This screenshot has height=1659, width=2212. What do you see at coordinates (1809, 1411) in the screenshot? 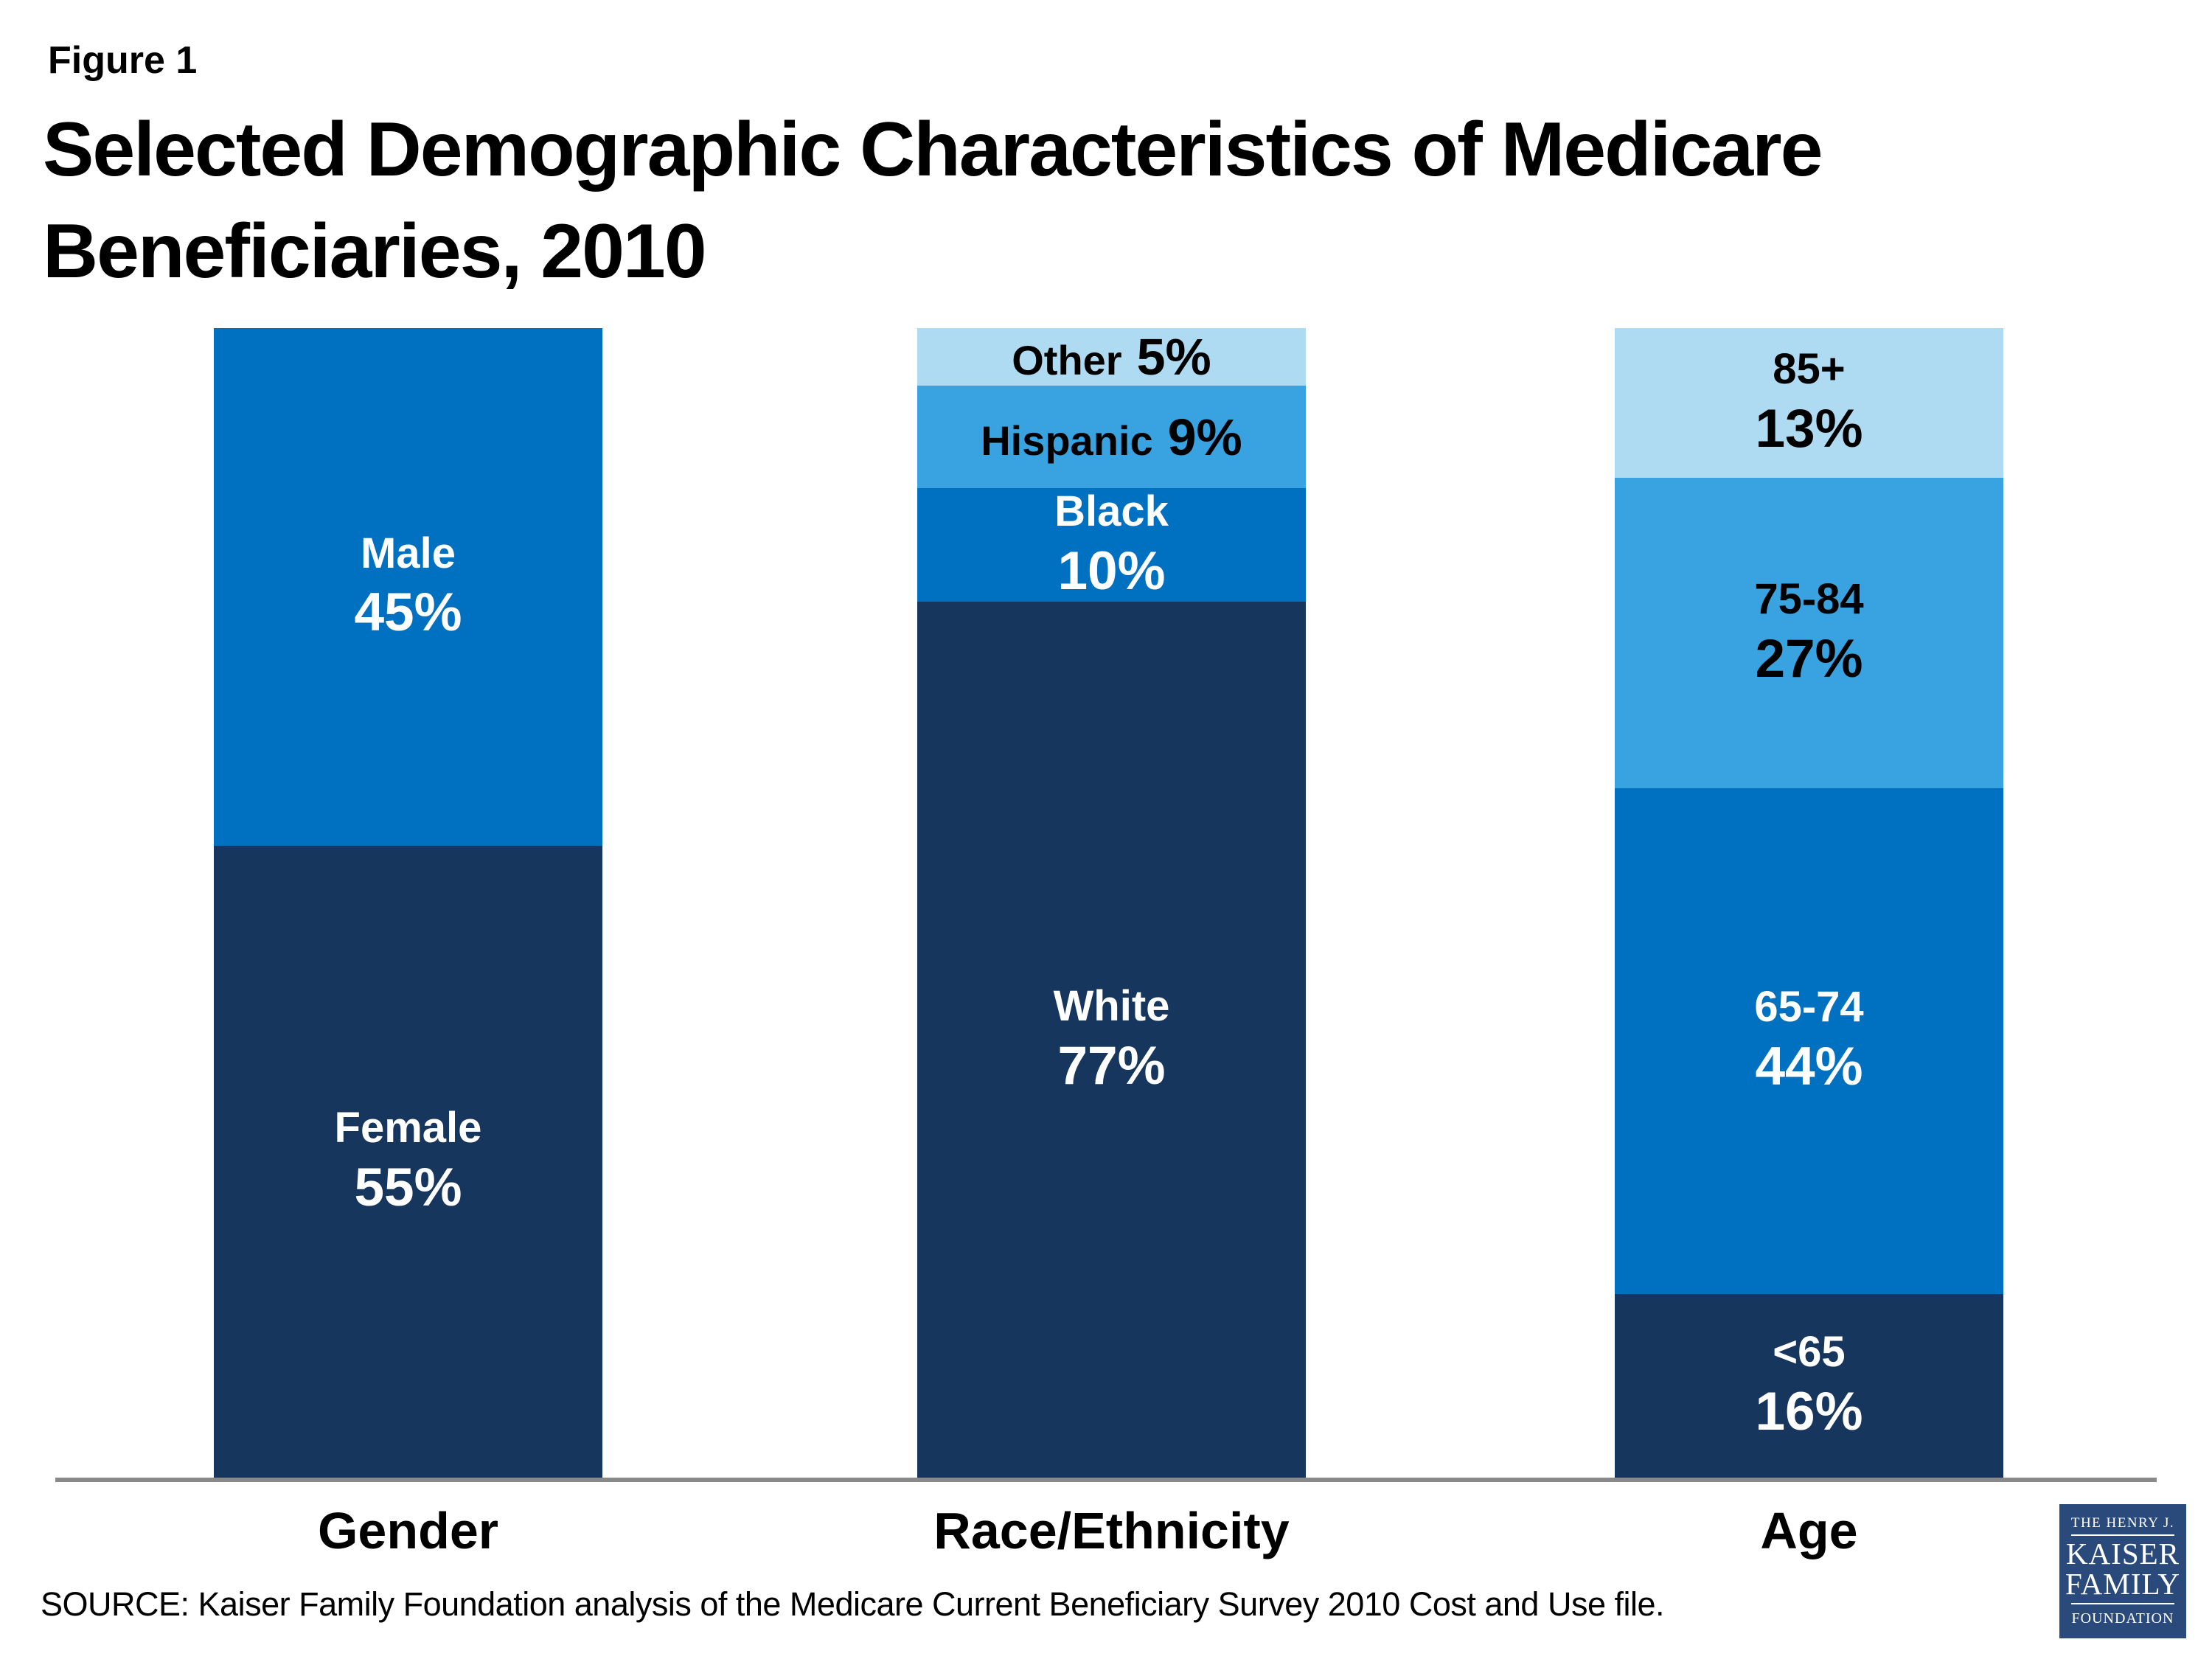
I see `segment-value: 16%` at bounding box center [1809, 1411].